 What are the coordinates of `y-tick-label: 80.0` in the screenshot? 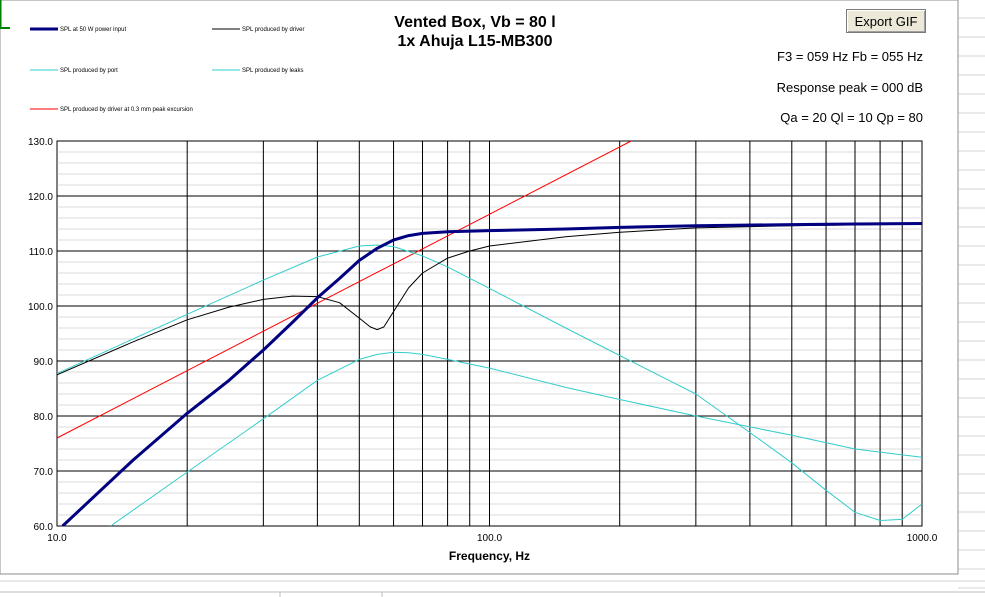 It's located at (44, 417).